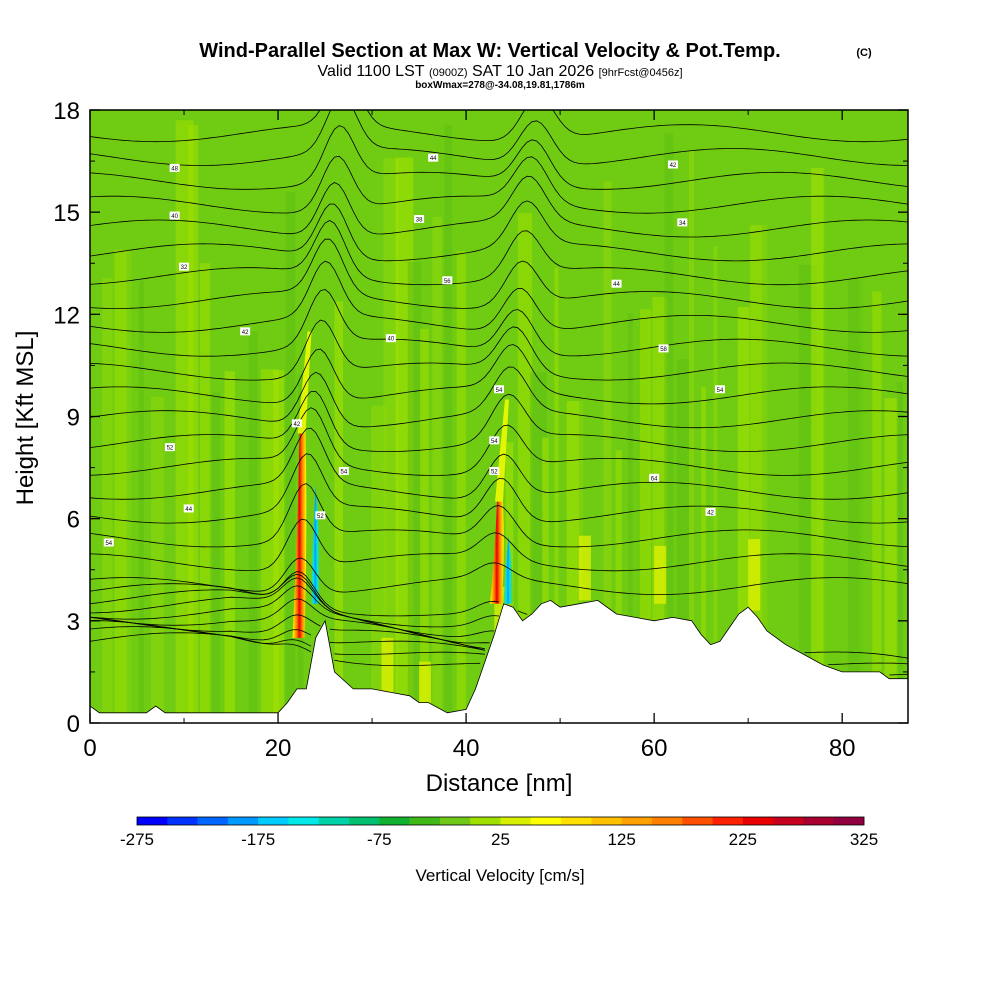  What do you see at coordinates (641, 73) in the screenshot?
I see `subtitle-fcst: [9hrFcst@0456z]` at bounding box center [641, 73].